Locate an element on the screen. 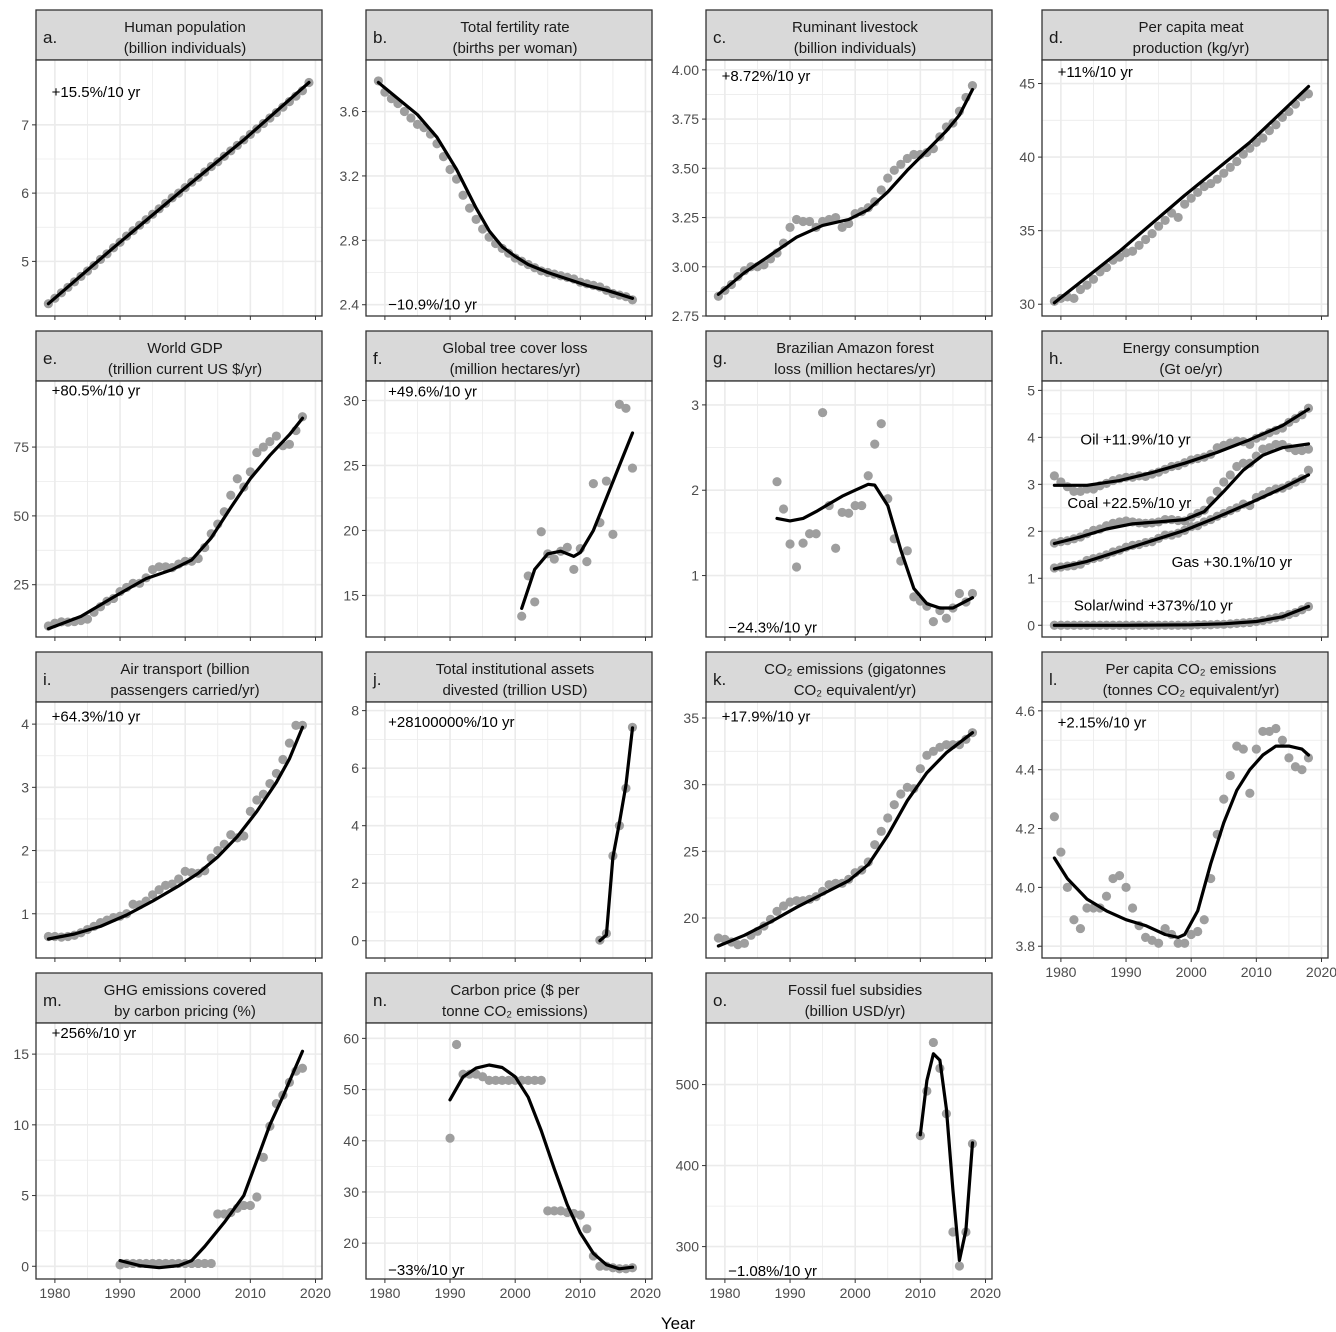 This screenshot has height=1332, width=1336. panel-title-line: CO₂ equivalent/yr) is located at coordinates (855, 690).